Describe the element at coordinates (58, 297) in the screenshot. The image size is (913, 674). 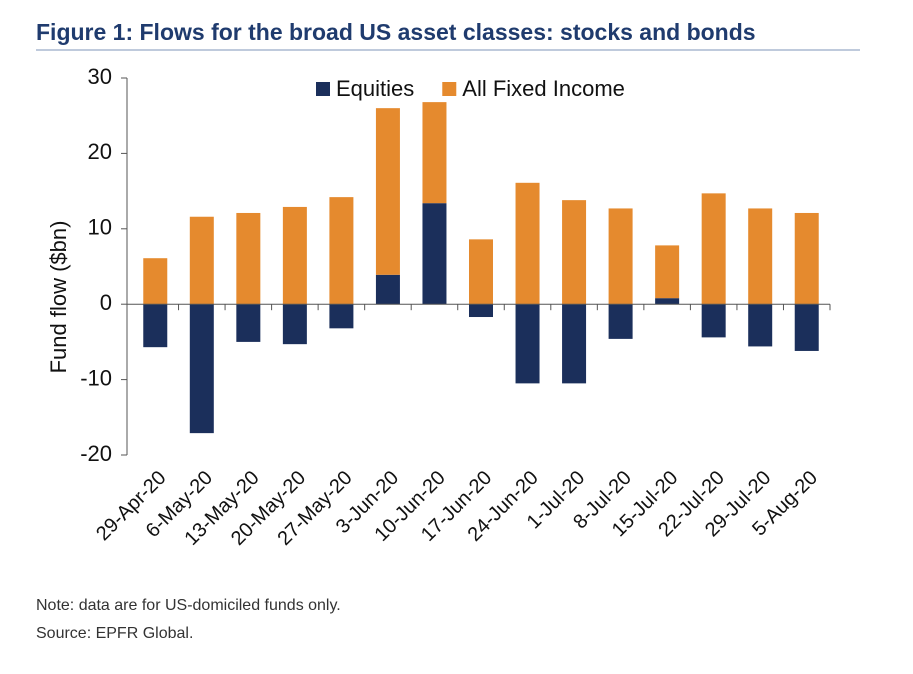
I see `y-axis-label: Fund flow ($bn)` at that location.